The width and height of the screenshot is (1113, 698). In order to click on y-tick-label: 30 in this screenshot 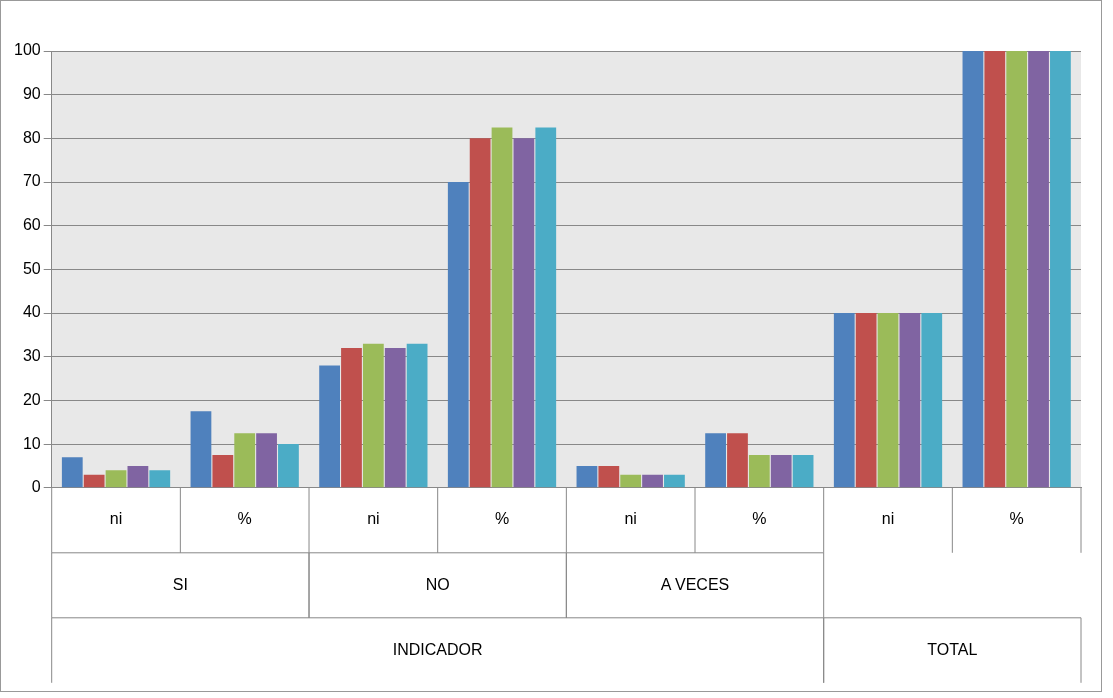, I will do `click(31, 356)`.